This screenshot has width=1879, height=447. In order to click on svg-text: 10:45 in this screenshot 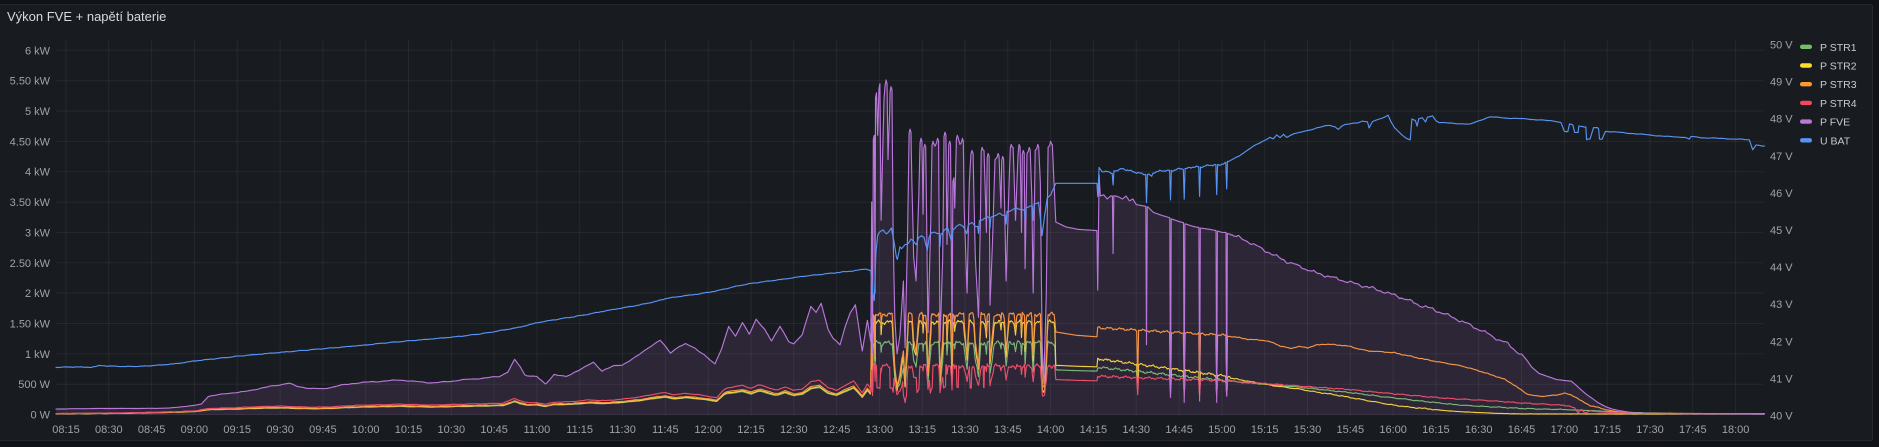, I will do `click(494, 430)`.